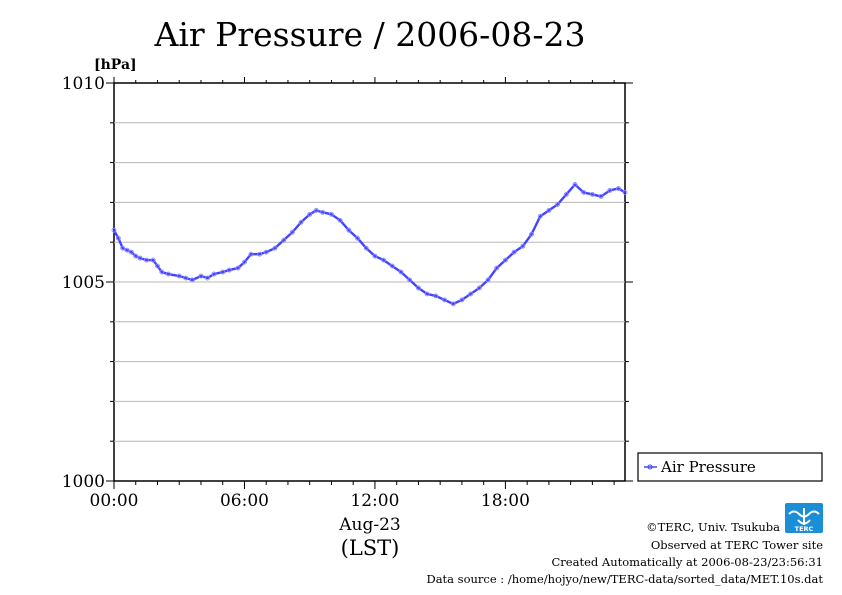  Describe the element at coordinates (708, 467) in the screenshot. I see `legend-entry-air-pressure: Air Pressure` at that location.